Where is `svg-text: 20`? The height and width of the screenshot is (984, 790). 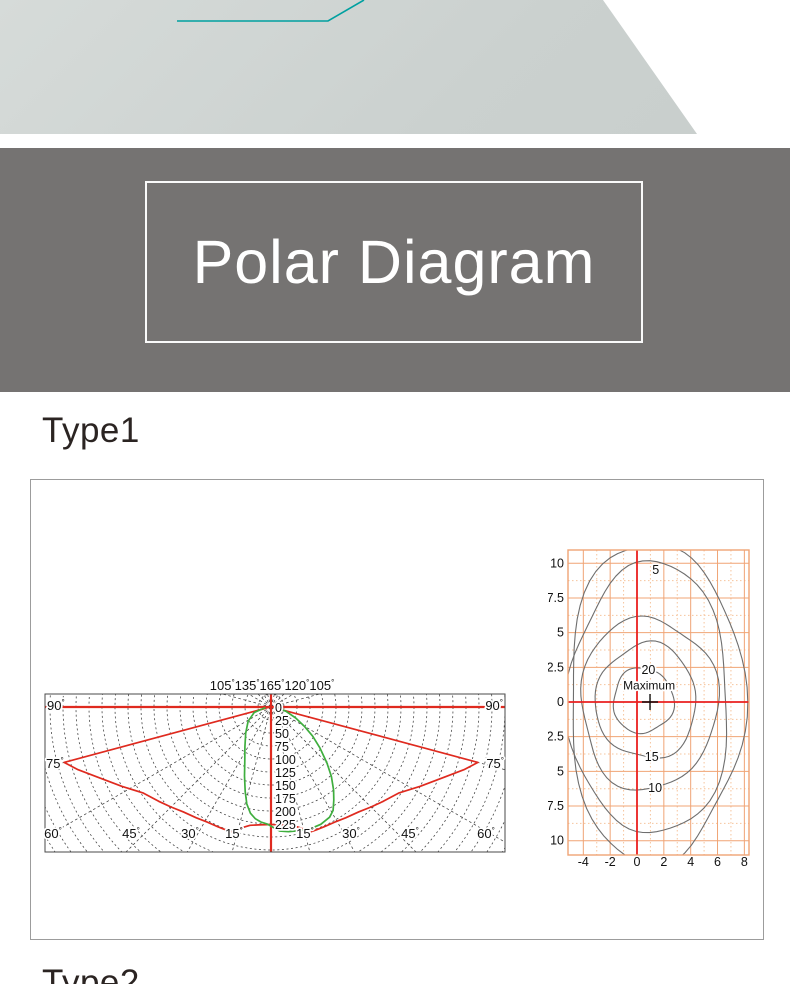 svg-text: 20 is located at coordinates (648, 670).